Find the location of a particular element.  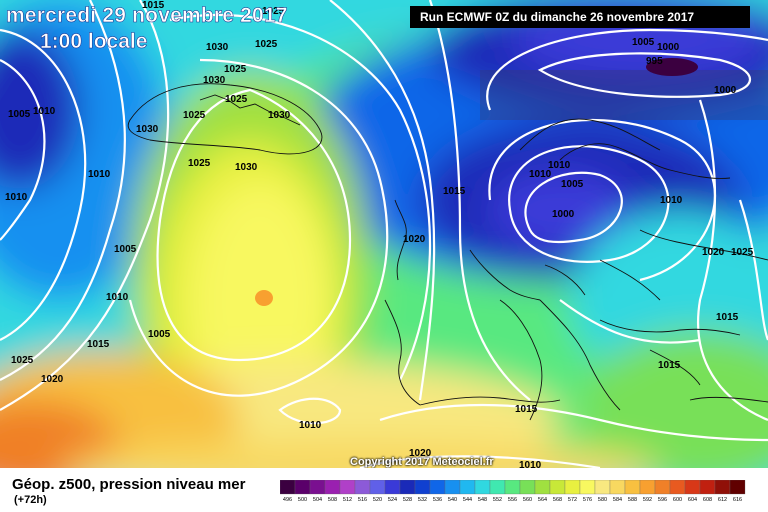

legend-tick-label: 572 is located at coordinates (572, 499).